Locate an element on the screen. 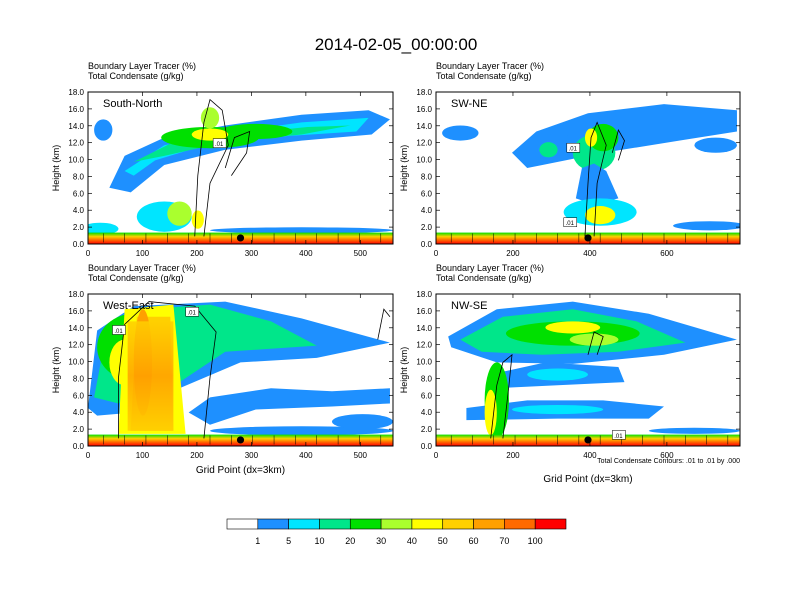  colorbar-label: 70 is located at coordinates (504, 541).